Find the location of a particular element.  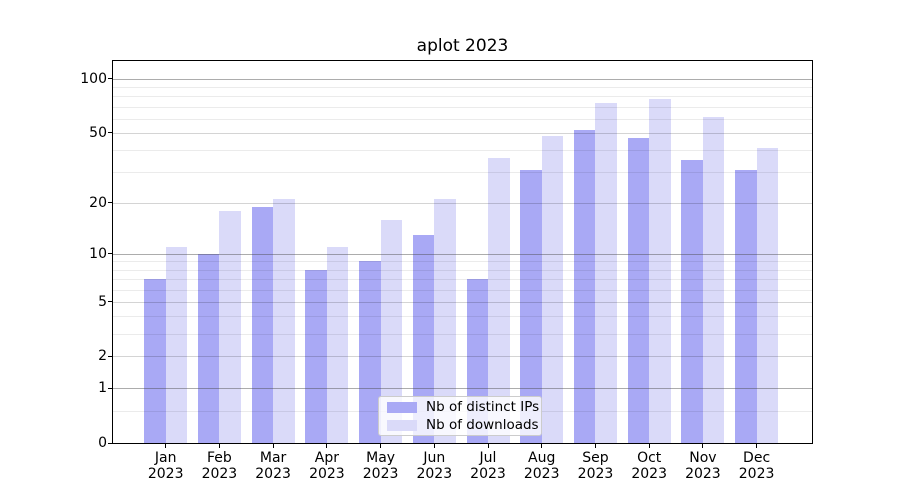

x-axis-tick-label: Dec 2023 is located at coordinates (757, 466).